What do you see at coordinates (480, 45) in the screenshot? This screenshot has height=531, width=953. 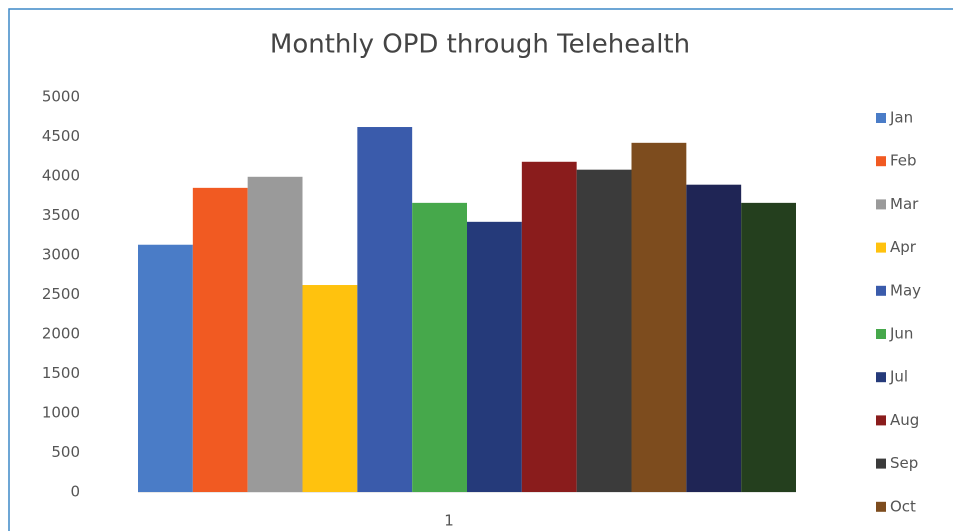 I see `chart-title: Monthly OPD through Telehealth` at bounding box center [480, 45].